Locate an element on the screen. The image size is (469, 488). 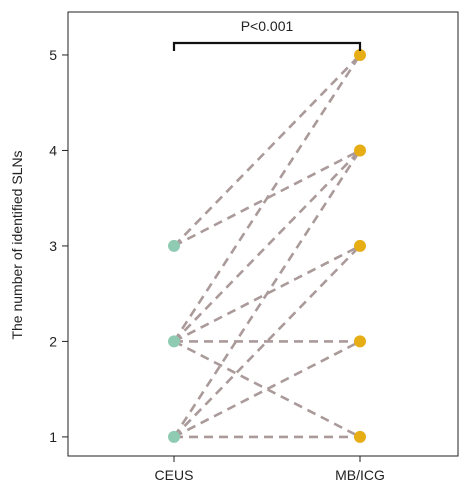
significance-annotation: P<0.001 is located at coordinates (267, 26).